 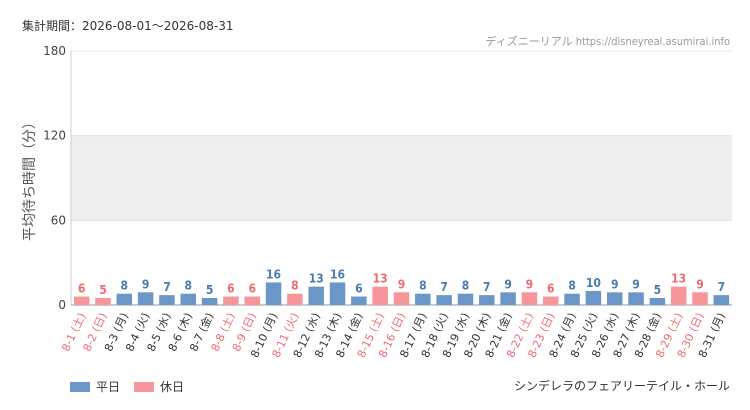 What do you see at coordinates (593, 283) in the screenshot?
I see `bar-value-label: 10` at bounding box center [593, 283].